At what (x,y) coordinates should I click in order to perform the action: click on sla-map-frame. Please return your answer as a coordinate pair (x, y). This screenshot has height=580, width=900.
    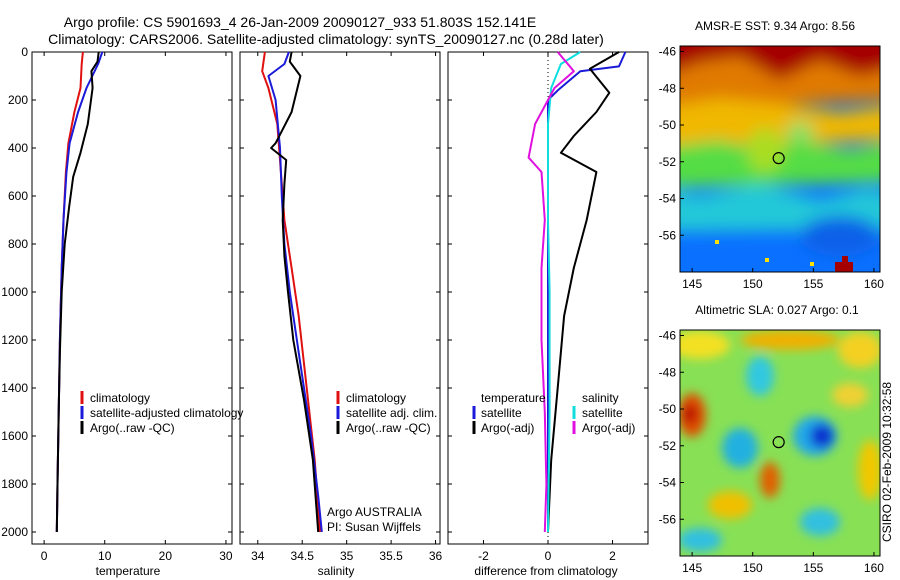
    Looking at the image, I should click on (780, 443).